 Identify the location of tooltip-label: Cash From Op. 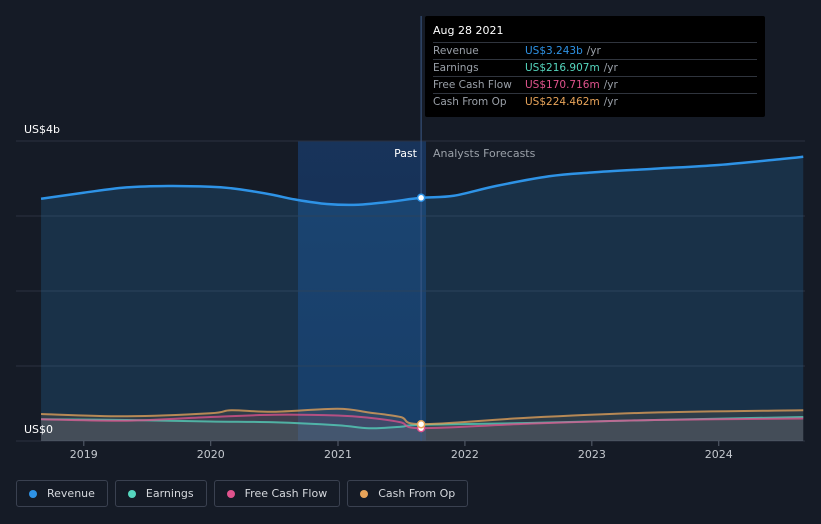
(470, 102).